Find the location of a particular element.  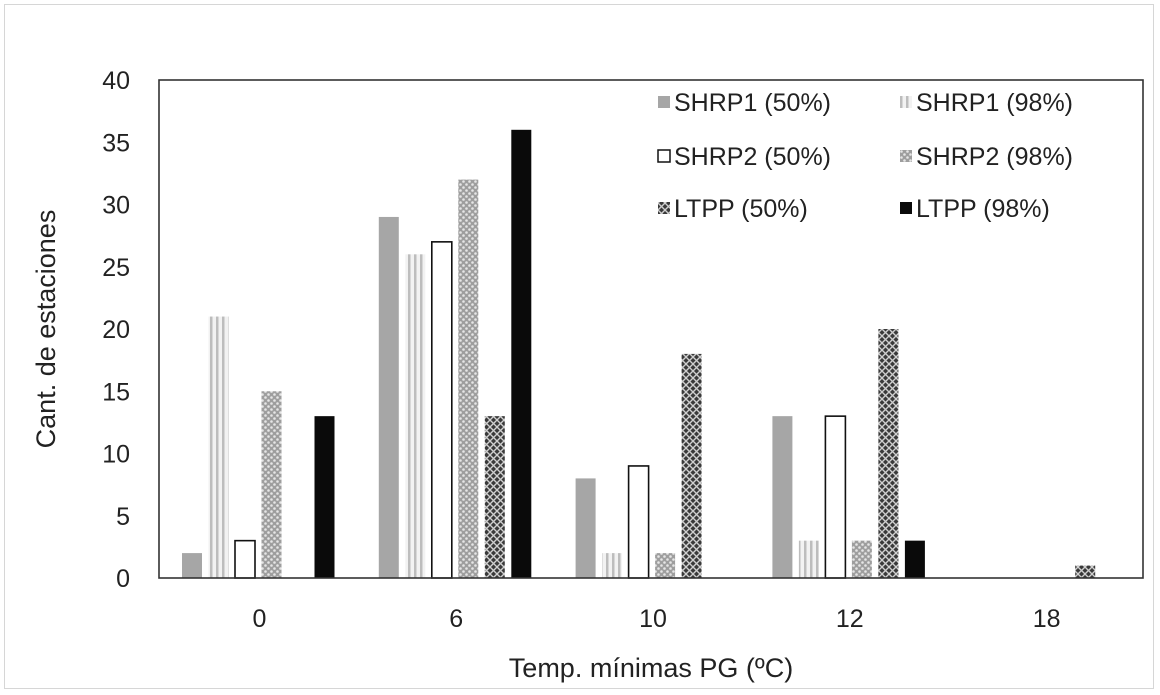

legend-label: SHRP1 (98%) is located at coordinates (994, 103).